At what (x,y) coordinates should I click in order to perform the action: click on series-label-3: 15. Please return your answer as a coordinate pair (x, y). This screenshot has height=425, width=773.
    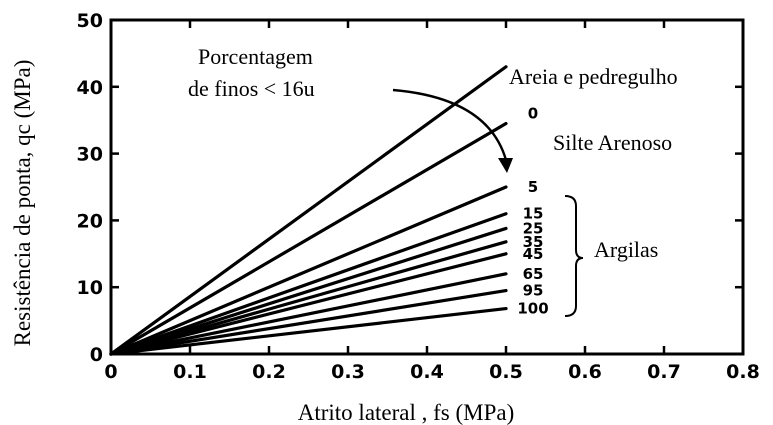
    Looking at the image, I should click on (533, 214).